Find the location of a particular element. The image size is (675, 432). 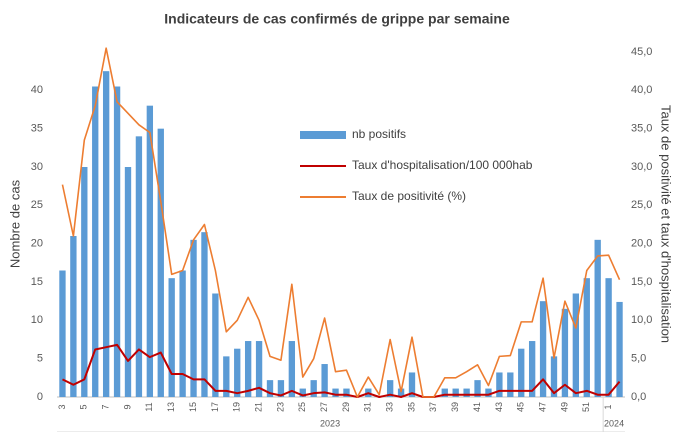

y-tick-label: 10 is located at coordinates (37, 320).